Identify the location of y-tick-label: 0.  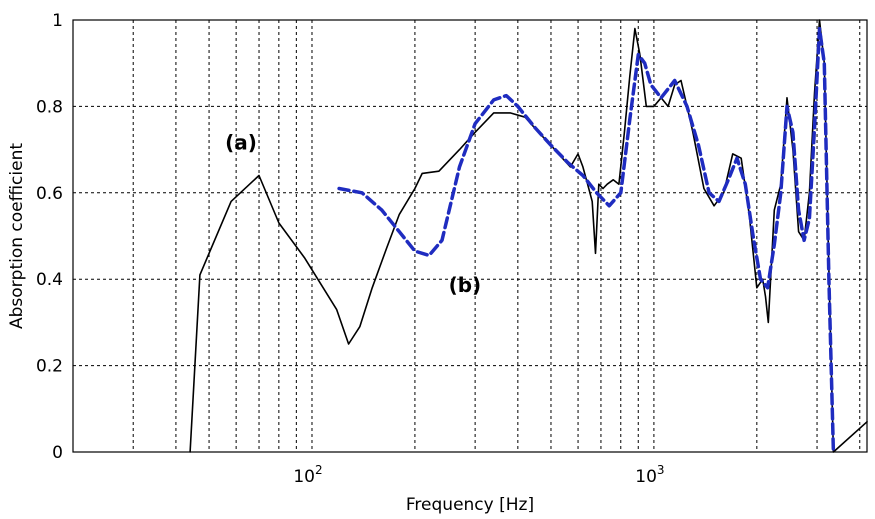
(57, 453).